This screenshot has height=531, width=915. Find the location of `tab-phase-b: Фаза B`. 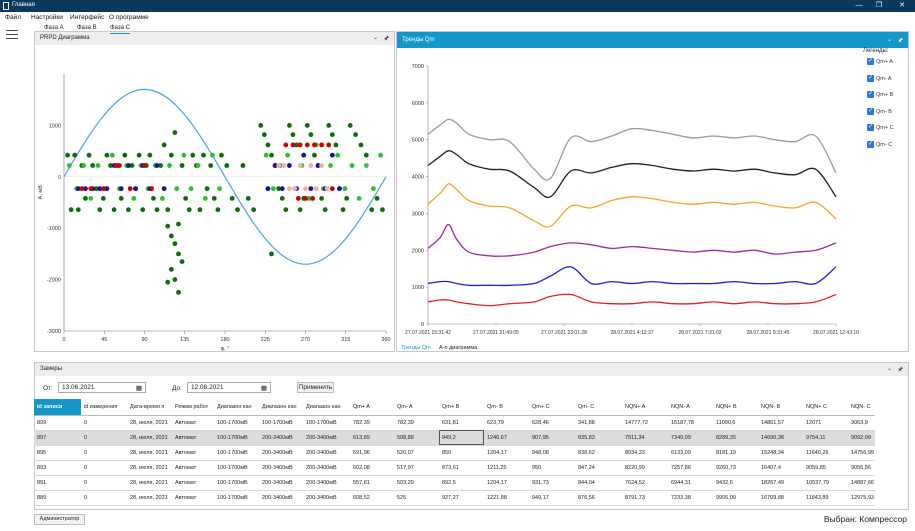

tab-phase-b: Фаза B is located at coordinates (87, 28).